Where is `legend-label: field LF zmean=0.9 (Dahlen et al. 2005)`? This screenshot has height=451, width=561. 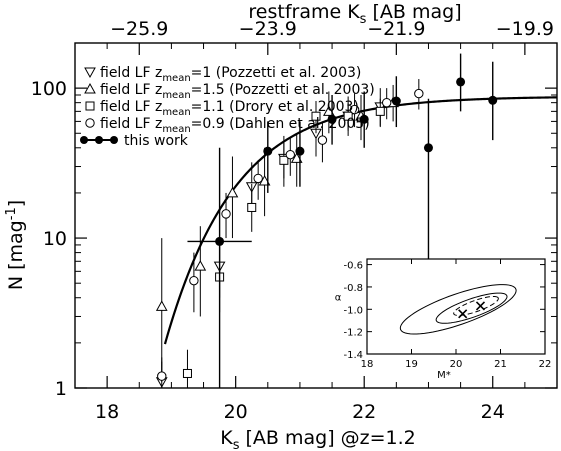
legend-label: field LF zmean=0.9 (Dahlen et al. 2005) is located at coordinates (235, 125).